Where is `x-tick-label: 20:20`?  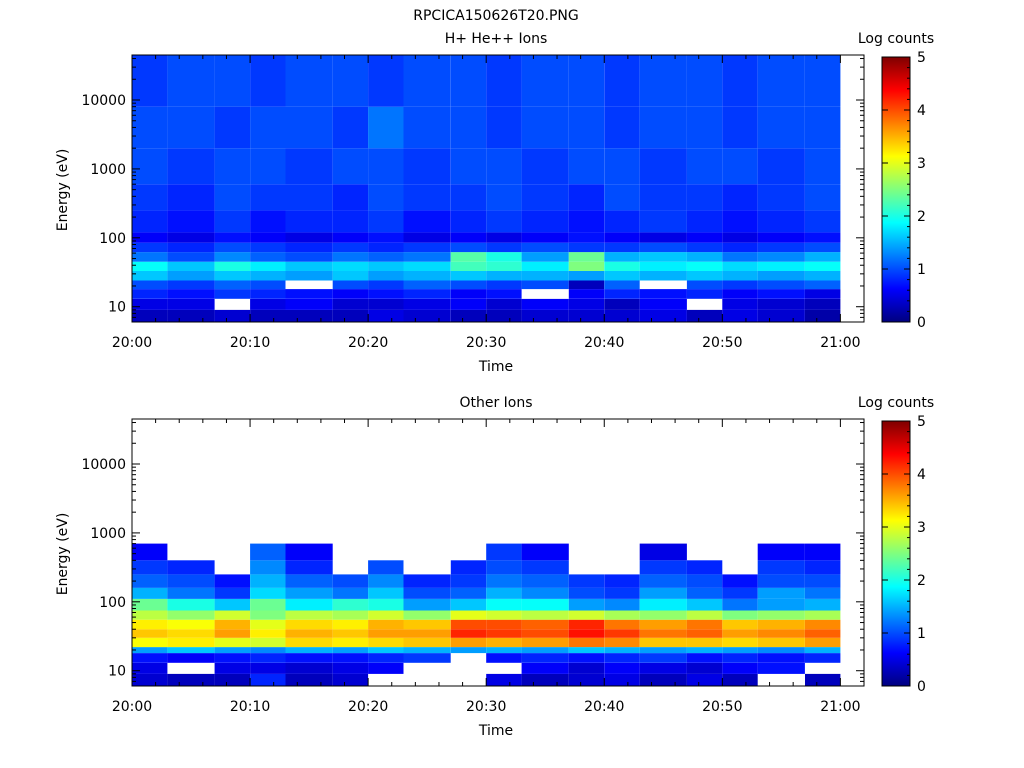 x-tick-label: 20:20 is located at coordinates (368, 707).